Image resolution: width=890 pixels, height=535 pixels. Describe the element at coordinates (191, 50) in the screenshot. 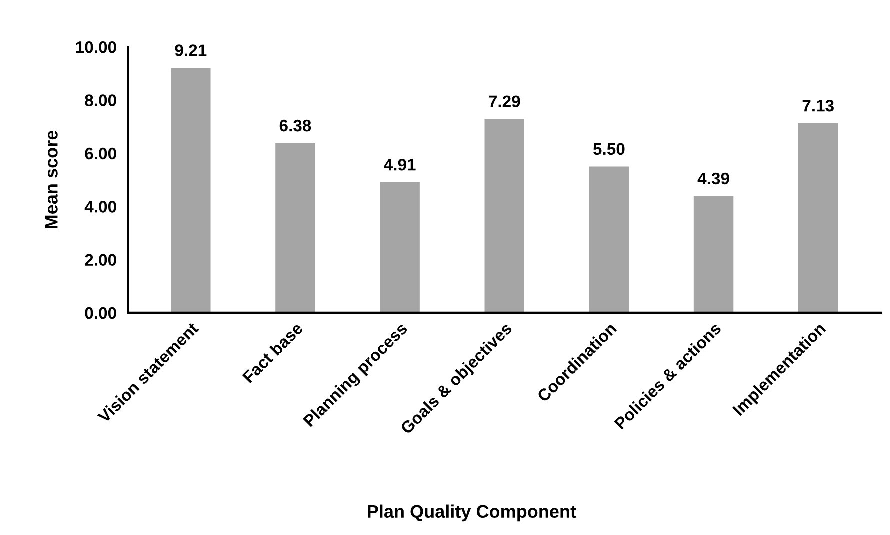

I see `data-label: 9.21` at that location.